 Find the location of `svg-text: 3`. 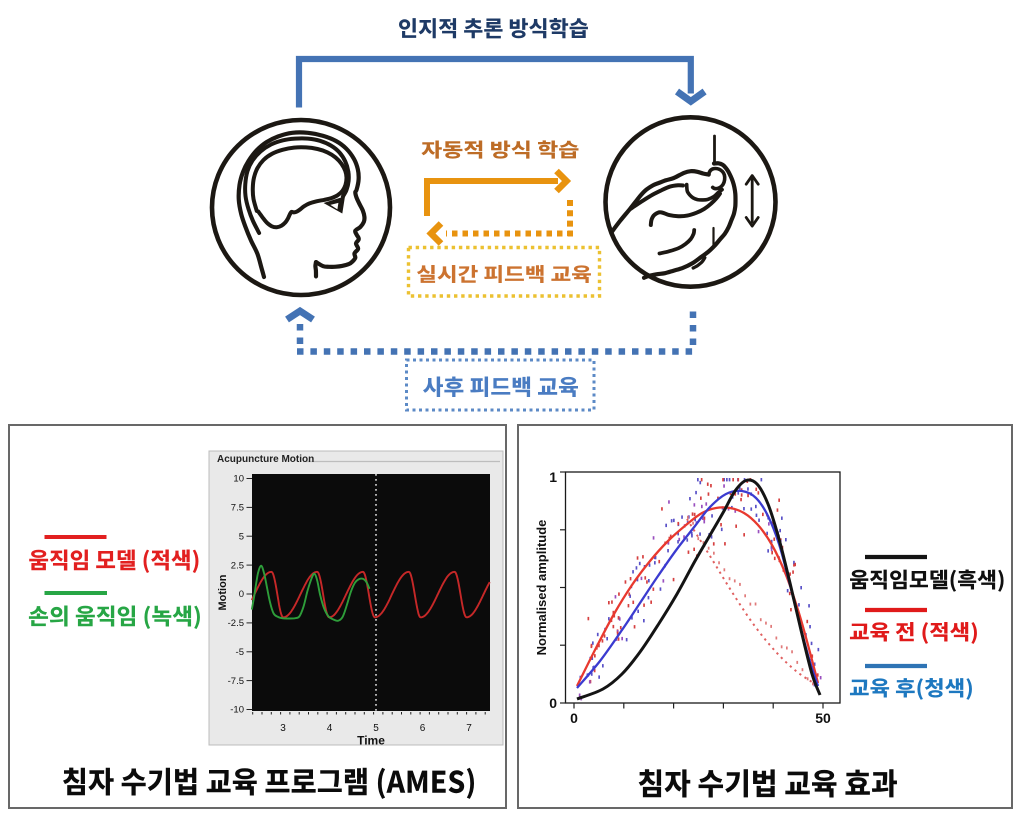

svg-text: 3 is located at coordinates (283, 728).